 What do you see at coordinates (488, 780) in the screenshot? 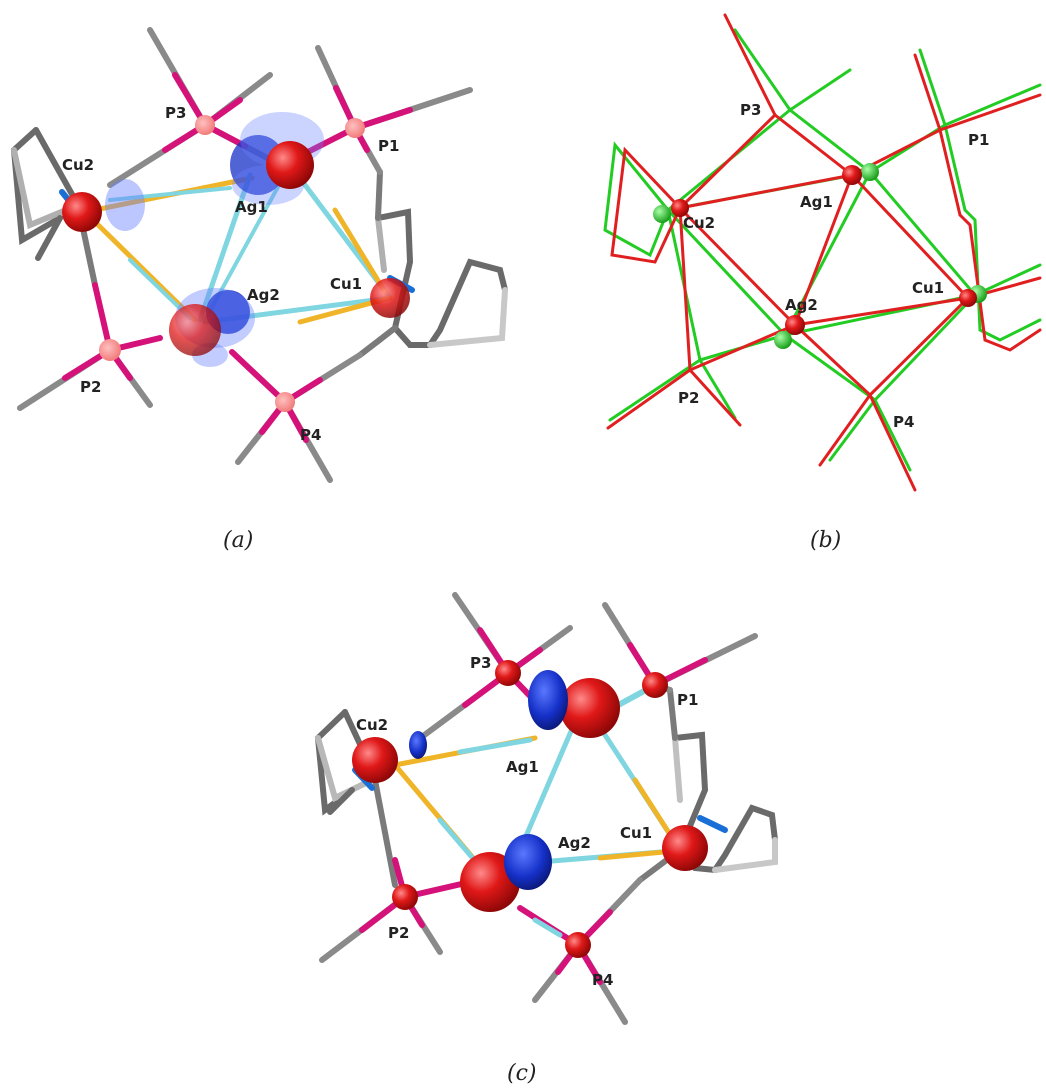
I see `density-lobes` at bounding box center [488, 780].